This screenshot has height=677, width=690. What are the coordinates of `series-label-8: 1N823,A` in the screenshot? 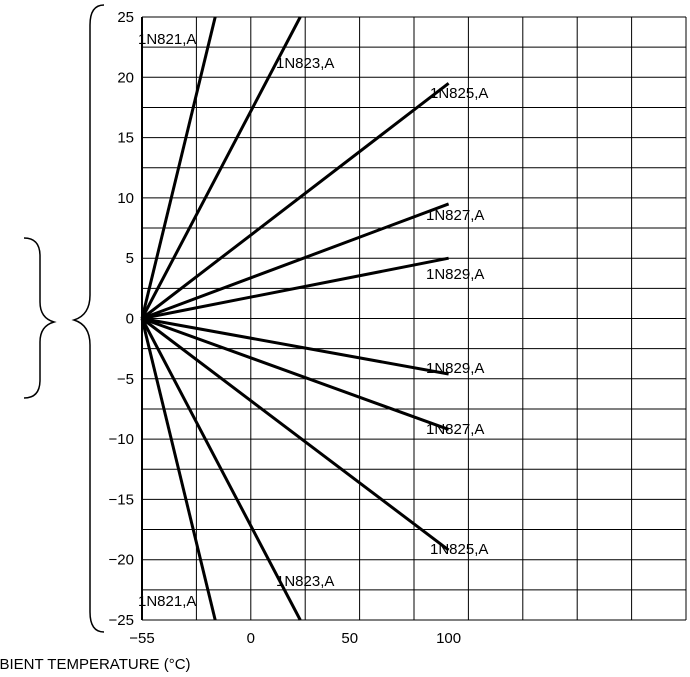 It's located at (305, 581).